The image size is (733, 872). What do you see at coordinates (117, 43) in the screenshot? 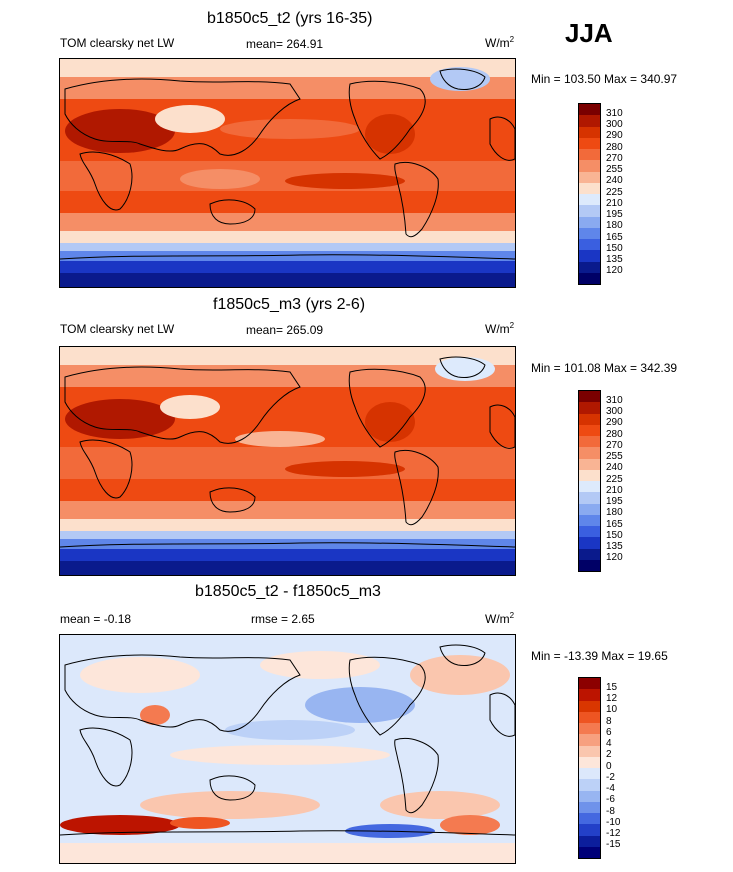
I see `panel-1-variable-label: TOM clearsky net LW` at bounding box center [117, 43].